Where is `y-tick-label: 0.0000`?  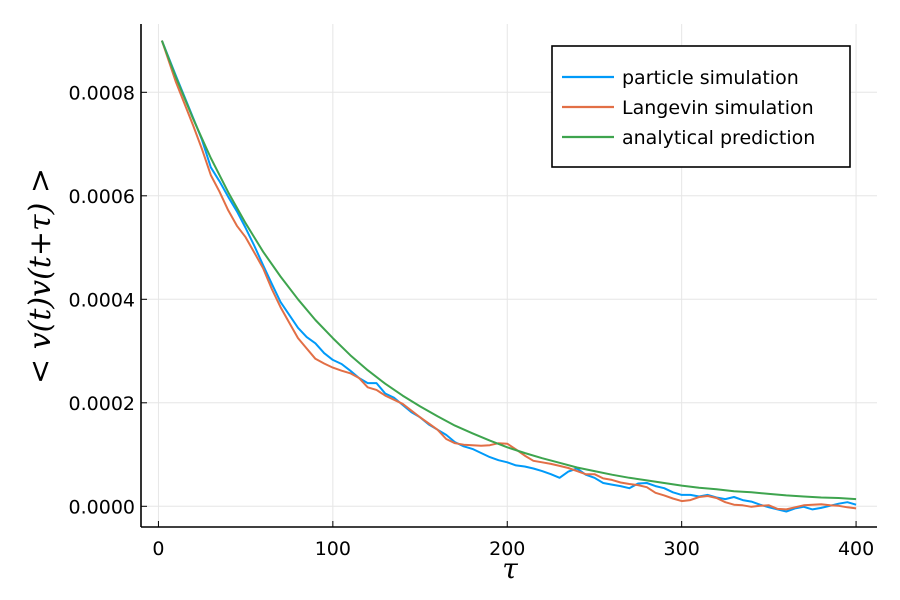
y-tick-label: 0.0000 is located at coordinates (102, 507).